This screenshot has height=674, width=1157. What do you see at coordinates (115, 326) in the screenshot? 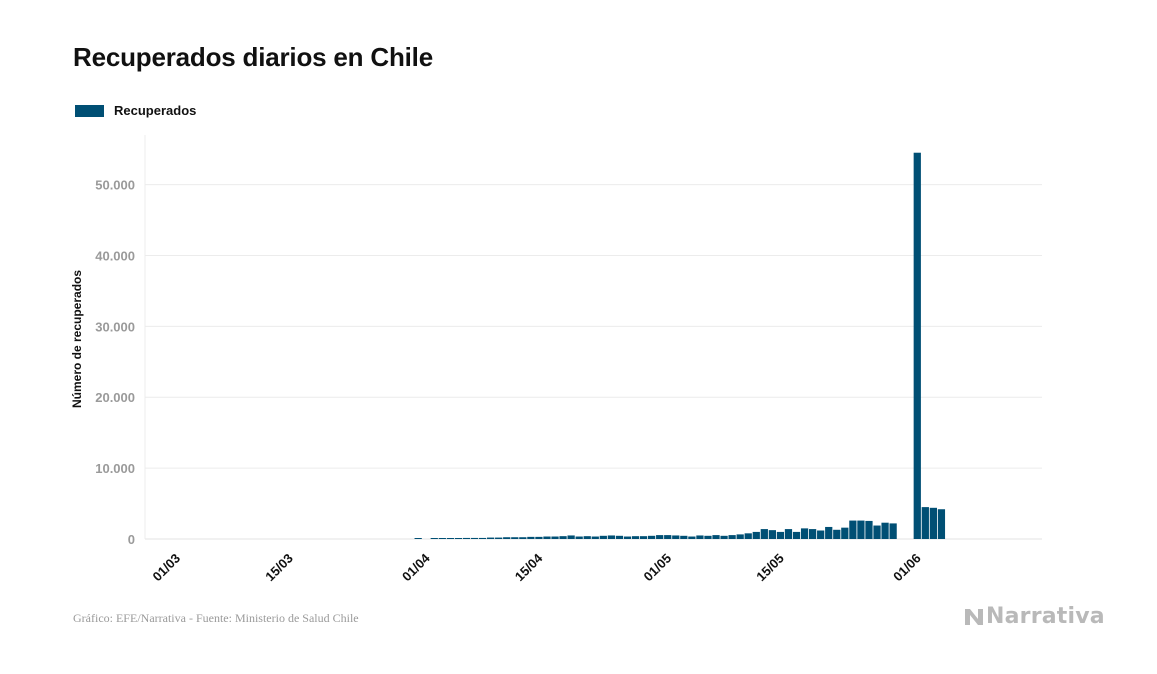
I see `y-tick-label: 30.000` at bounding box center [115, 326].